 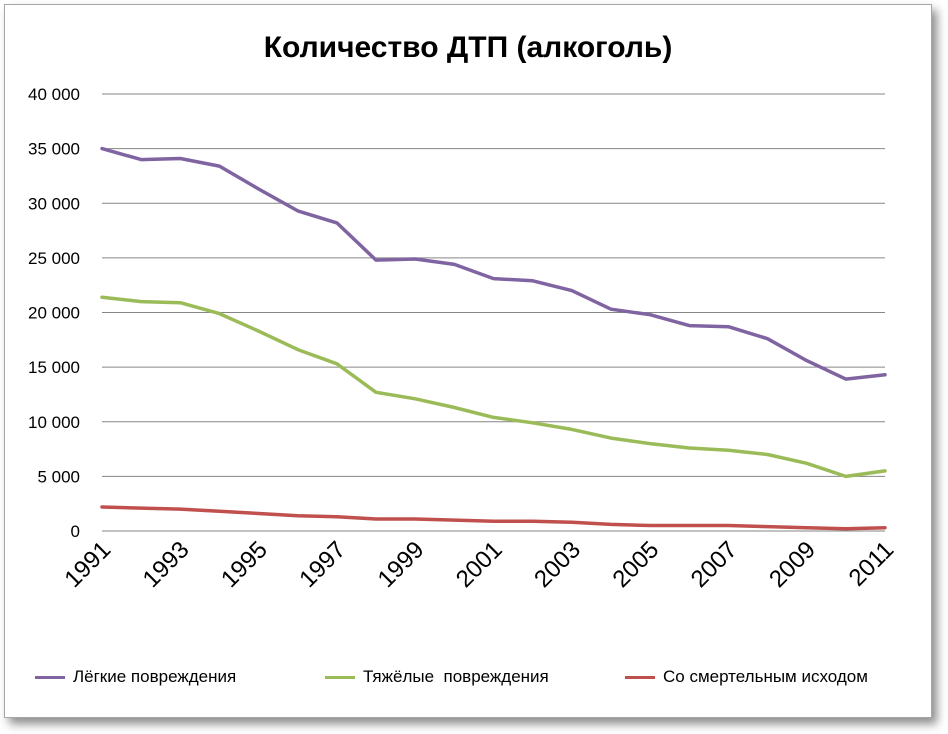 What do you see at coordinates (58, 476) in the screenshot?
I see `y-tick-label: 5 000` at bounding box center [58, 476].